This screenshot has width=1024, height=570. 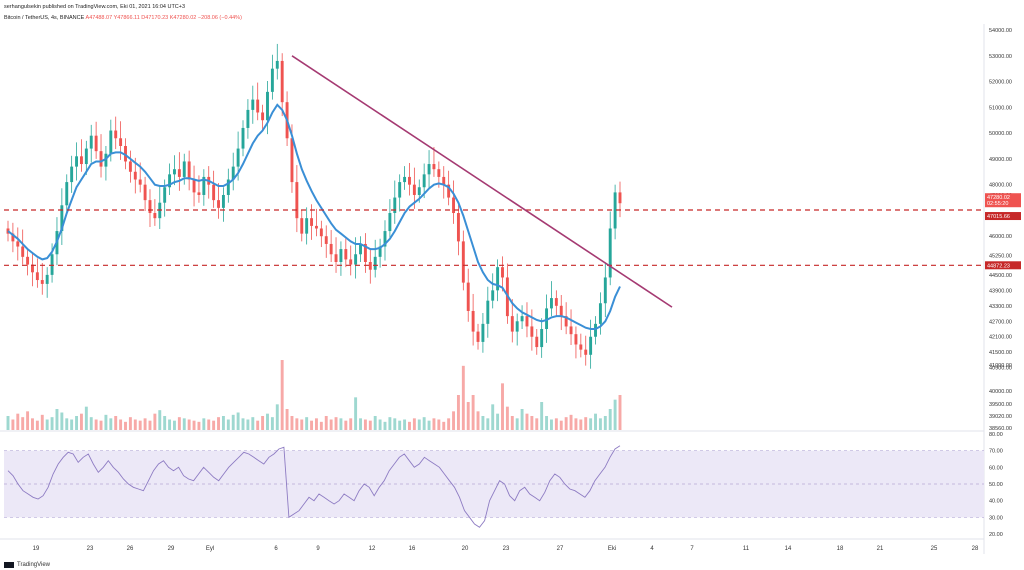 I want to click on rsi-tick-label: 20.00, so click(x=996, y=535).